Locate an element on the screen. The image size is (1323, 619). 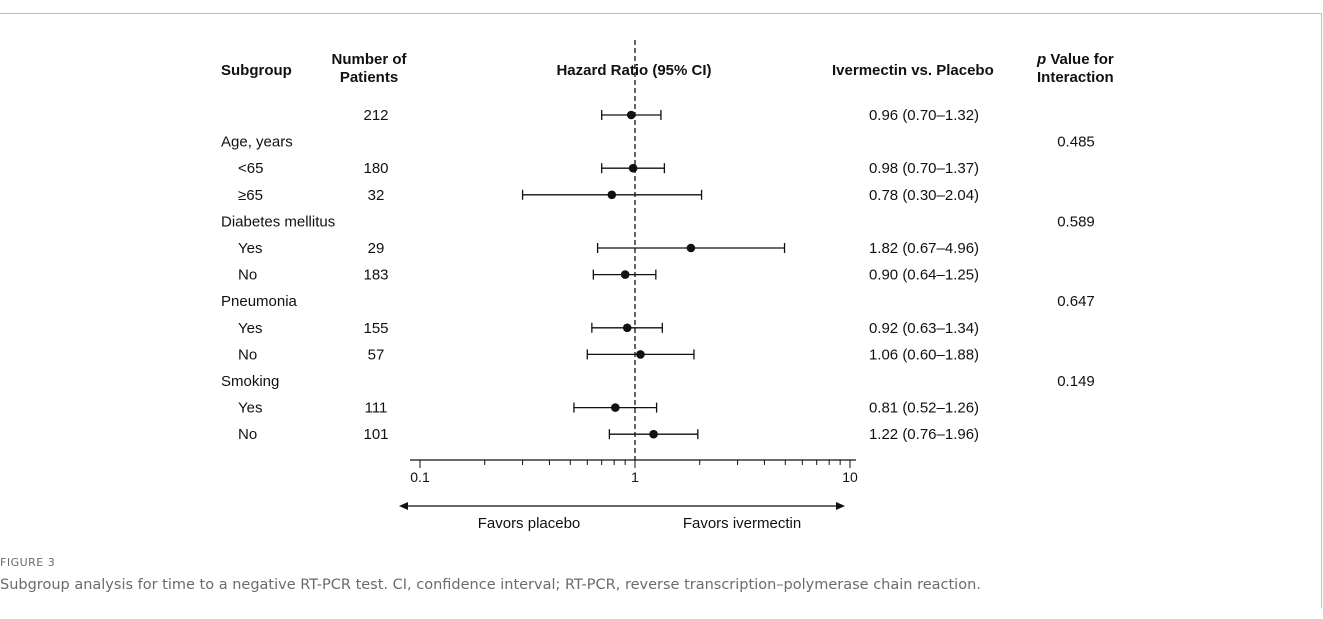
row-hr-text: 1.82 (0.67–4.96) is located at coordinates (924, 248).